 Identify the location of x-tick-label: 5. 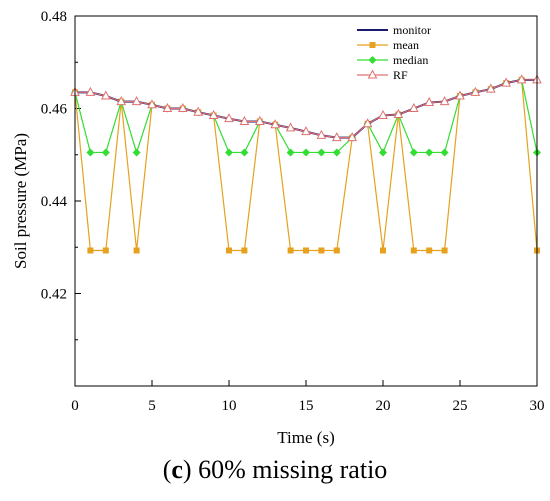
(152, 406).